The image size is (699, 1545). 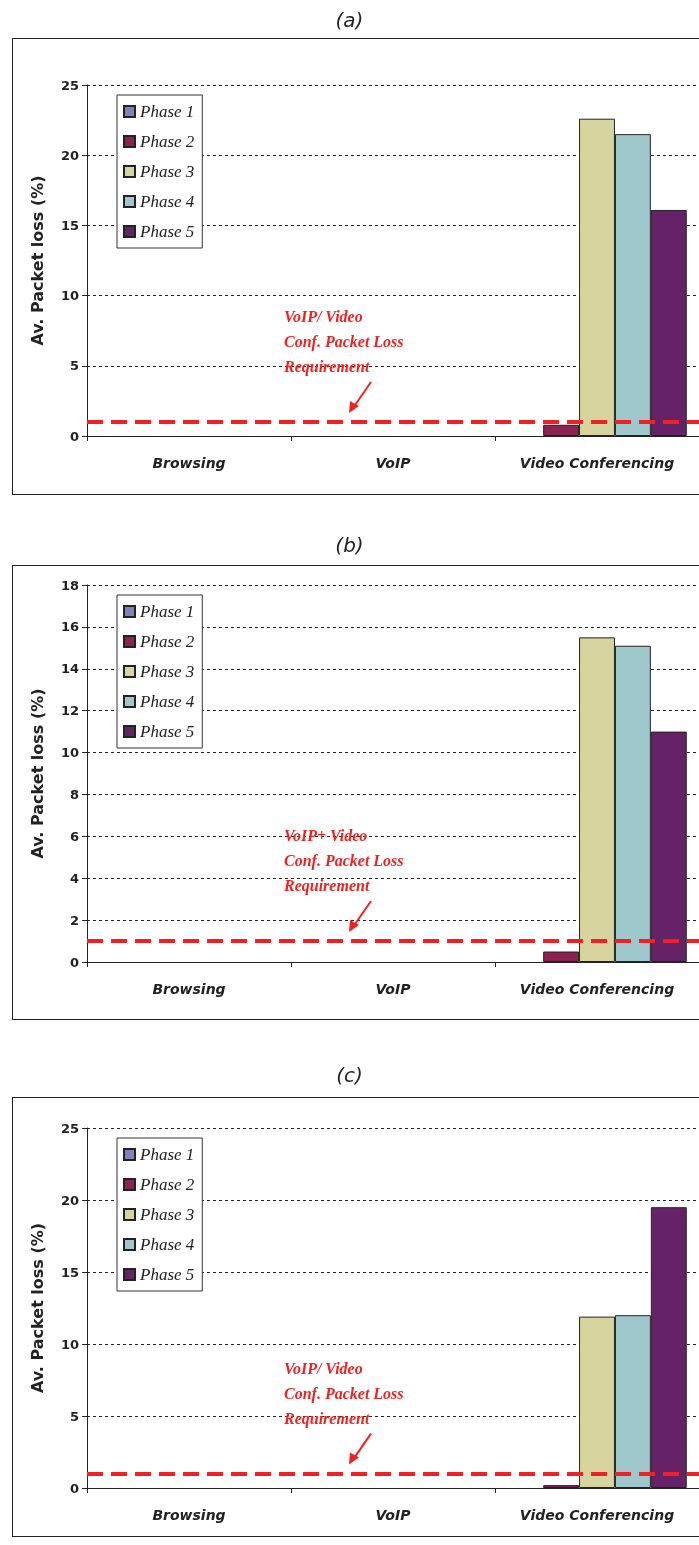 I want to click on y-tick-label: 6, so click(x=74, y=836).